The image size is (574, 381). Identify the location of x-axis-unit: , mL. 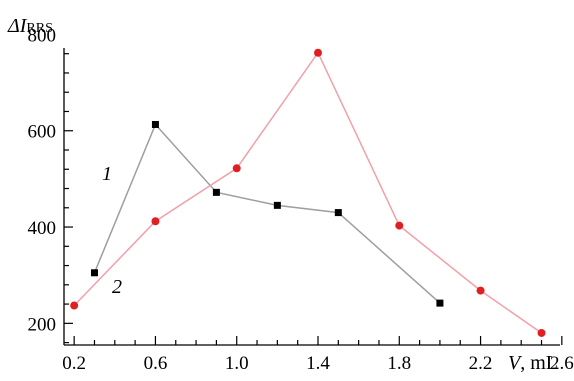
(539, 363).